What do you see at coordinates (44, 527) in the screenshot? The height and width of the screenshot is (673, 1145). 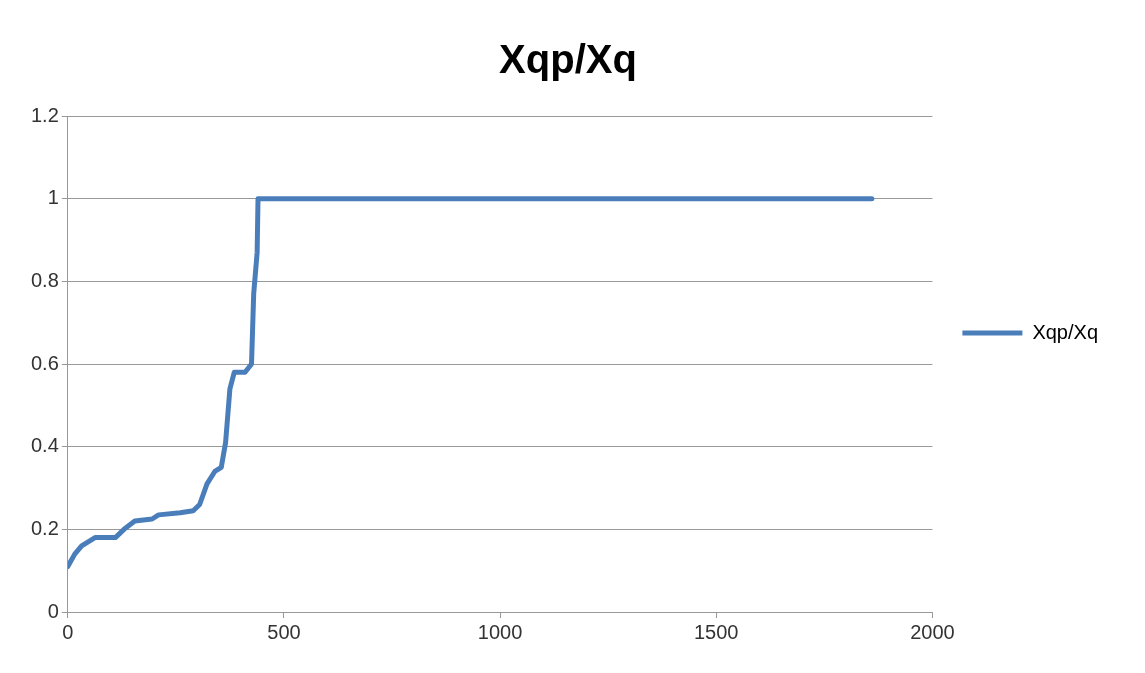 I see `y-tick-label: 0.2` at bounding box center [44, 527].